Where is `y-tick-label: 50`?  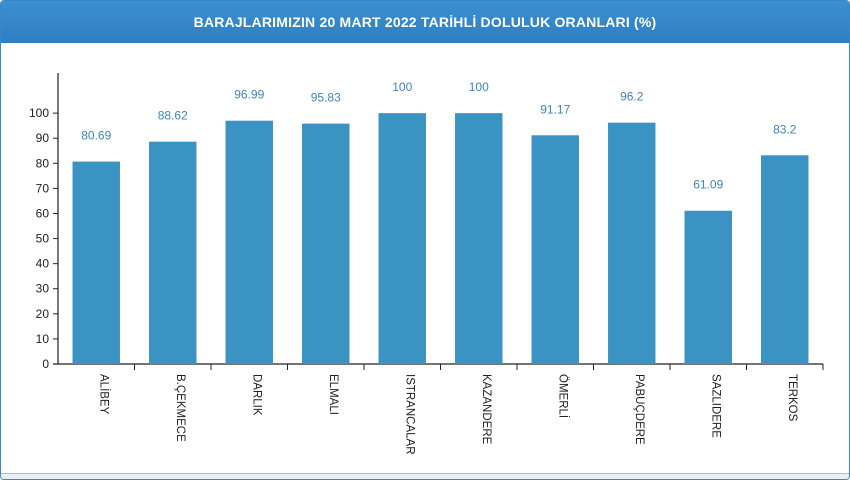 y-tick-label: 50 is located at coordinates (43, 239).